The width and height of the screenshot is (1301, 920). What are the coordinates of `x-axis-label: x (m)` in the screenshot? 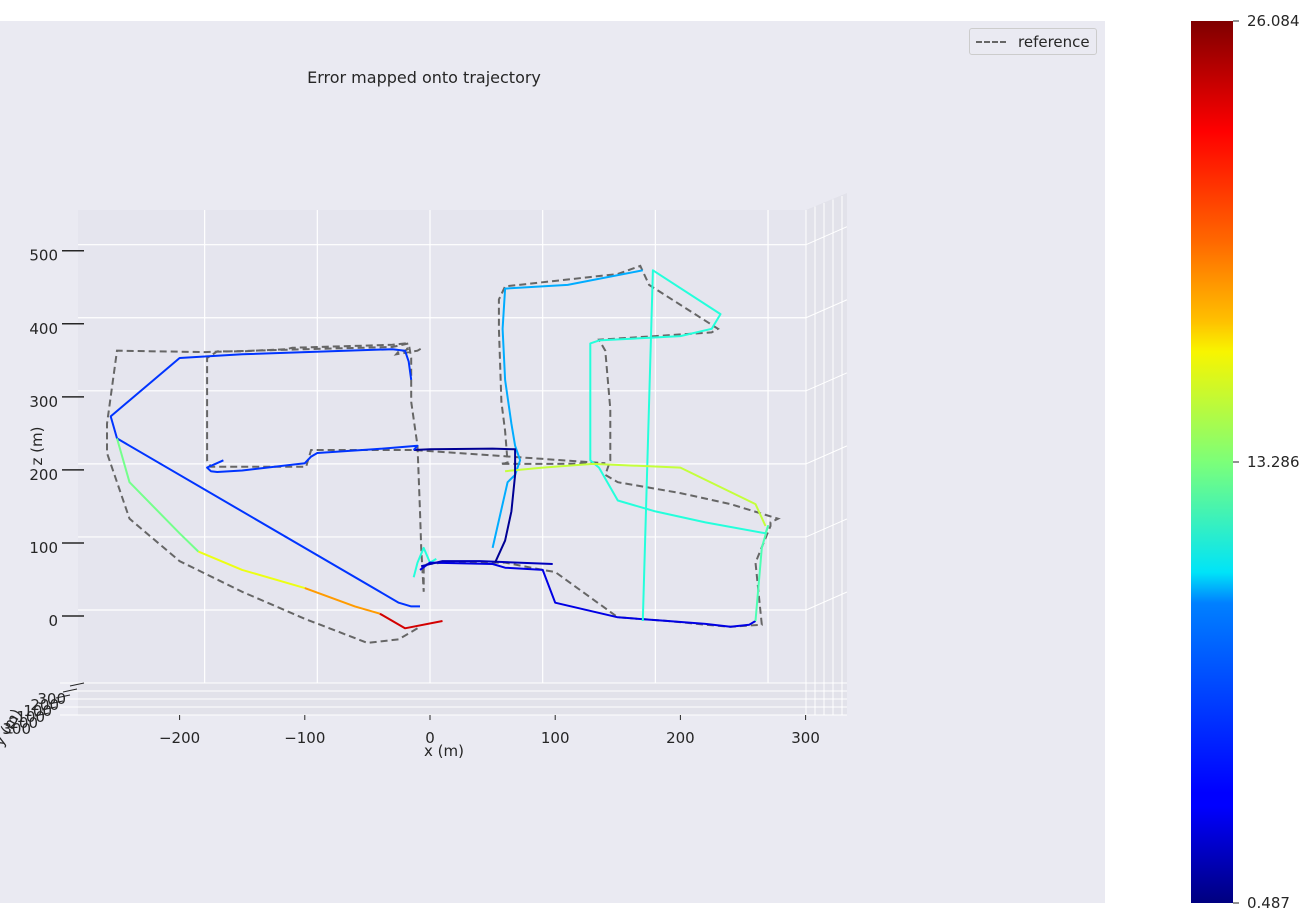 It's located at (444, 751).